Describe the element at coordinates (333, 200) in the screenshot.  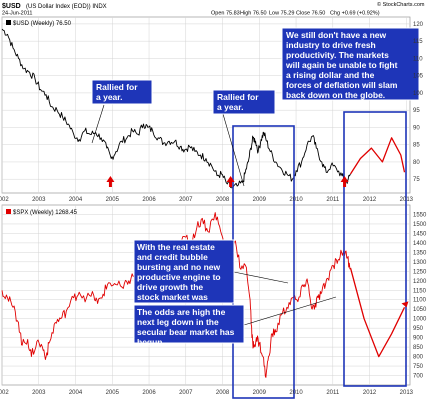
I see `top-x-tick-label: 2011` at that location.